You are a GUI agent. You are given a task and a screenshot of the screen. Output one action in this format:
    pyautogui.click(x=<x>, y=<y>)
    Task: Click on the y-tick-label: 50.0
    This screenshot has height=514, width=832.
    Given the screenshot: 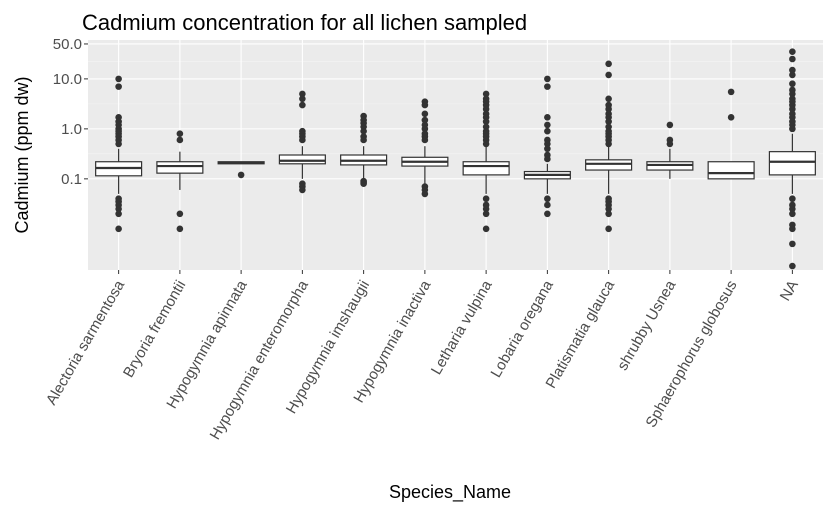 What is the action you would take?
    pyautogui.click(x=67, y=44)
    